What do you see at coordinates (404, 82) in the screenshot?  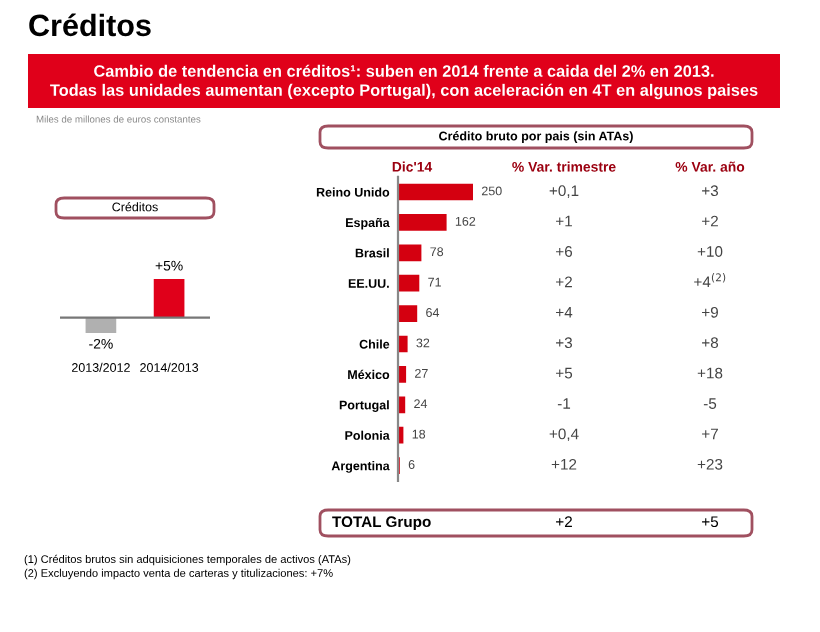 I see `text: Cambio de tendencia en créditos¹: suben en 2014 frente a caida del 2% en 2013. Todas las unidades aumentan (excepto Portugal), con aceleración en 4T en algunos paises` at bounding box center [404, 82].